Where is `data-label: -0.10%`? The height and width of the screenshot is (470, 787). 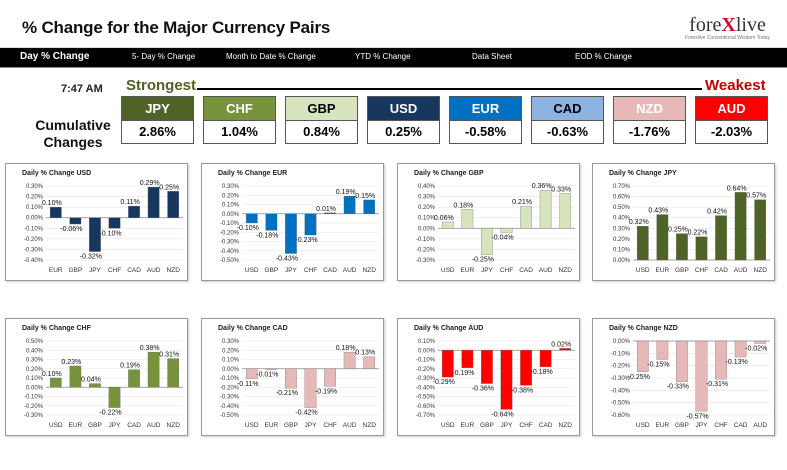 data-label: -0.10% is located at coordinates (110, 233).